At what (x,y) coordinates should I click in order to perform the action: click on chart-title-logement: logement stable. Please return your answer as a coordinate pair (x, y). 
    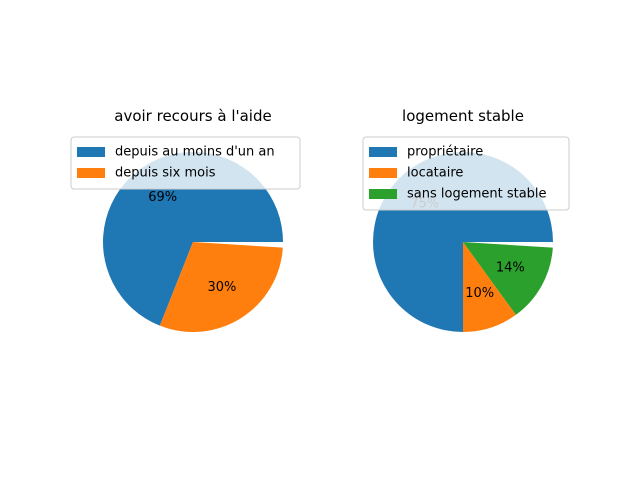
    Looking at the image, I should click on (463, 116).